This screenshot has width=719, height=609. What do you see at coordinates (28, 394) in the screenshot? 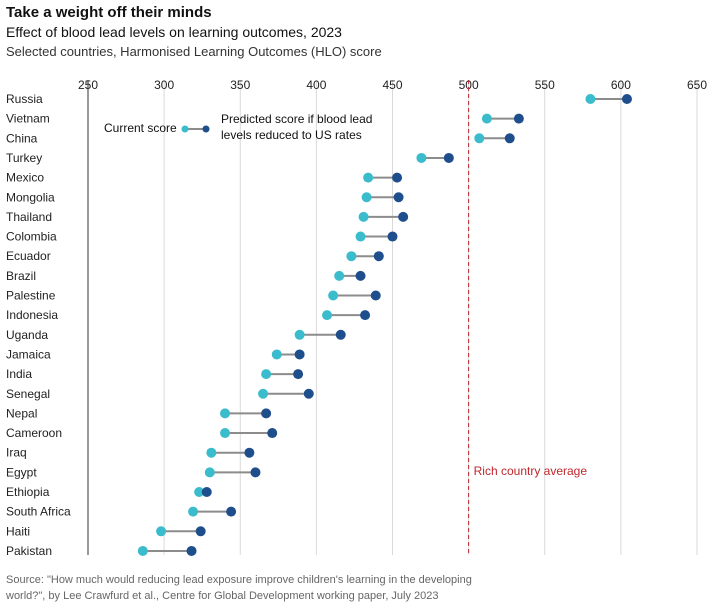
I see `country-label: Senegal` at bounding box center [28, 394].